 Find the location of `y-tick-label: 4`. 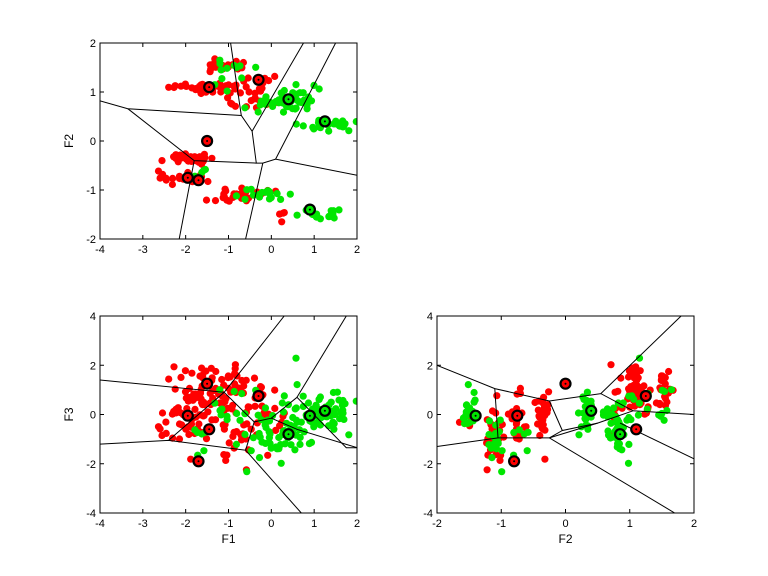

y-tick-label: 4 is located at coordinates (93, 317).